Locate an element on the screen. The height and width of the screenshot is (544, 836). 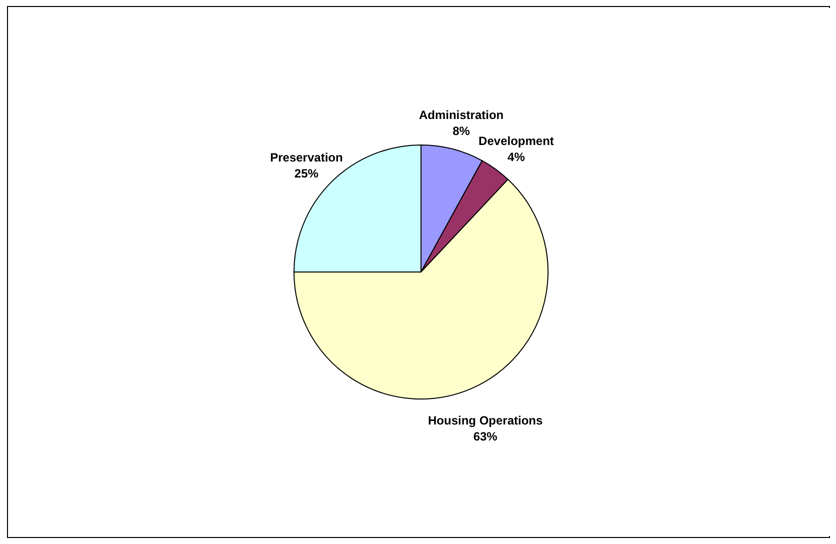
data-label: 63% is located at coordinates (485, 437).